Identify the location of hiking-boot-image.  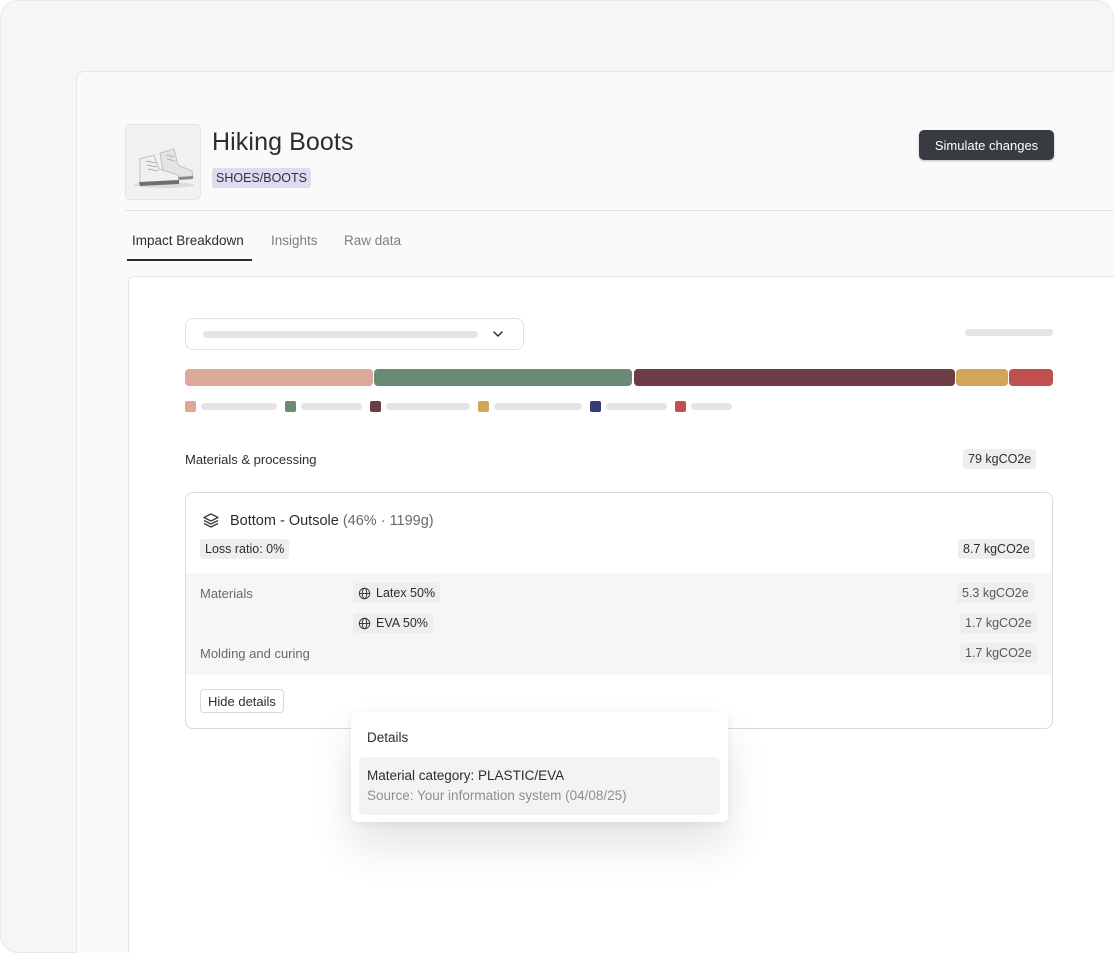
(163, 162).